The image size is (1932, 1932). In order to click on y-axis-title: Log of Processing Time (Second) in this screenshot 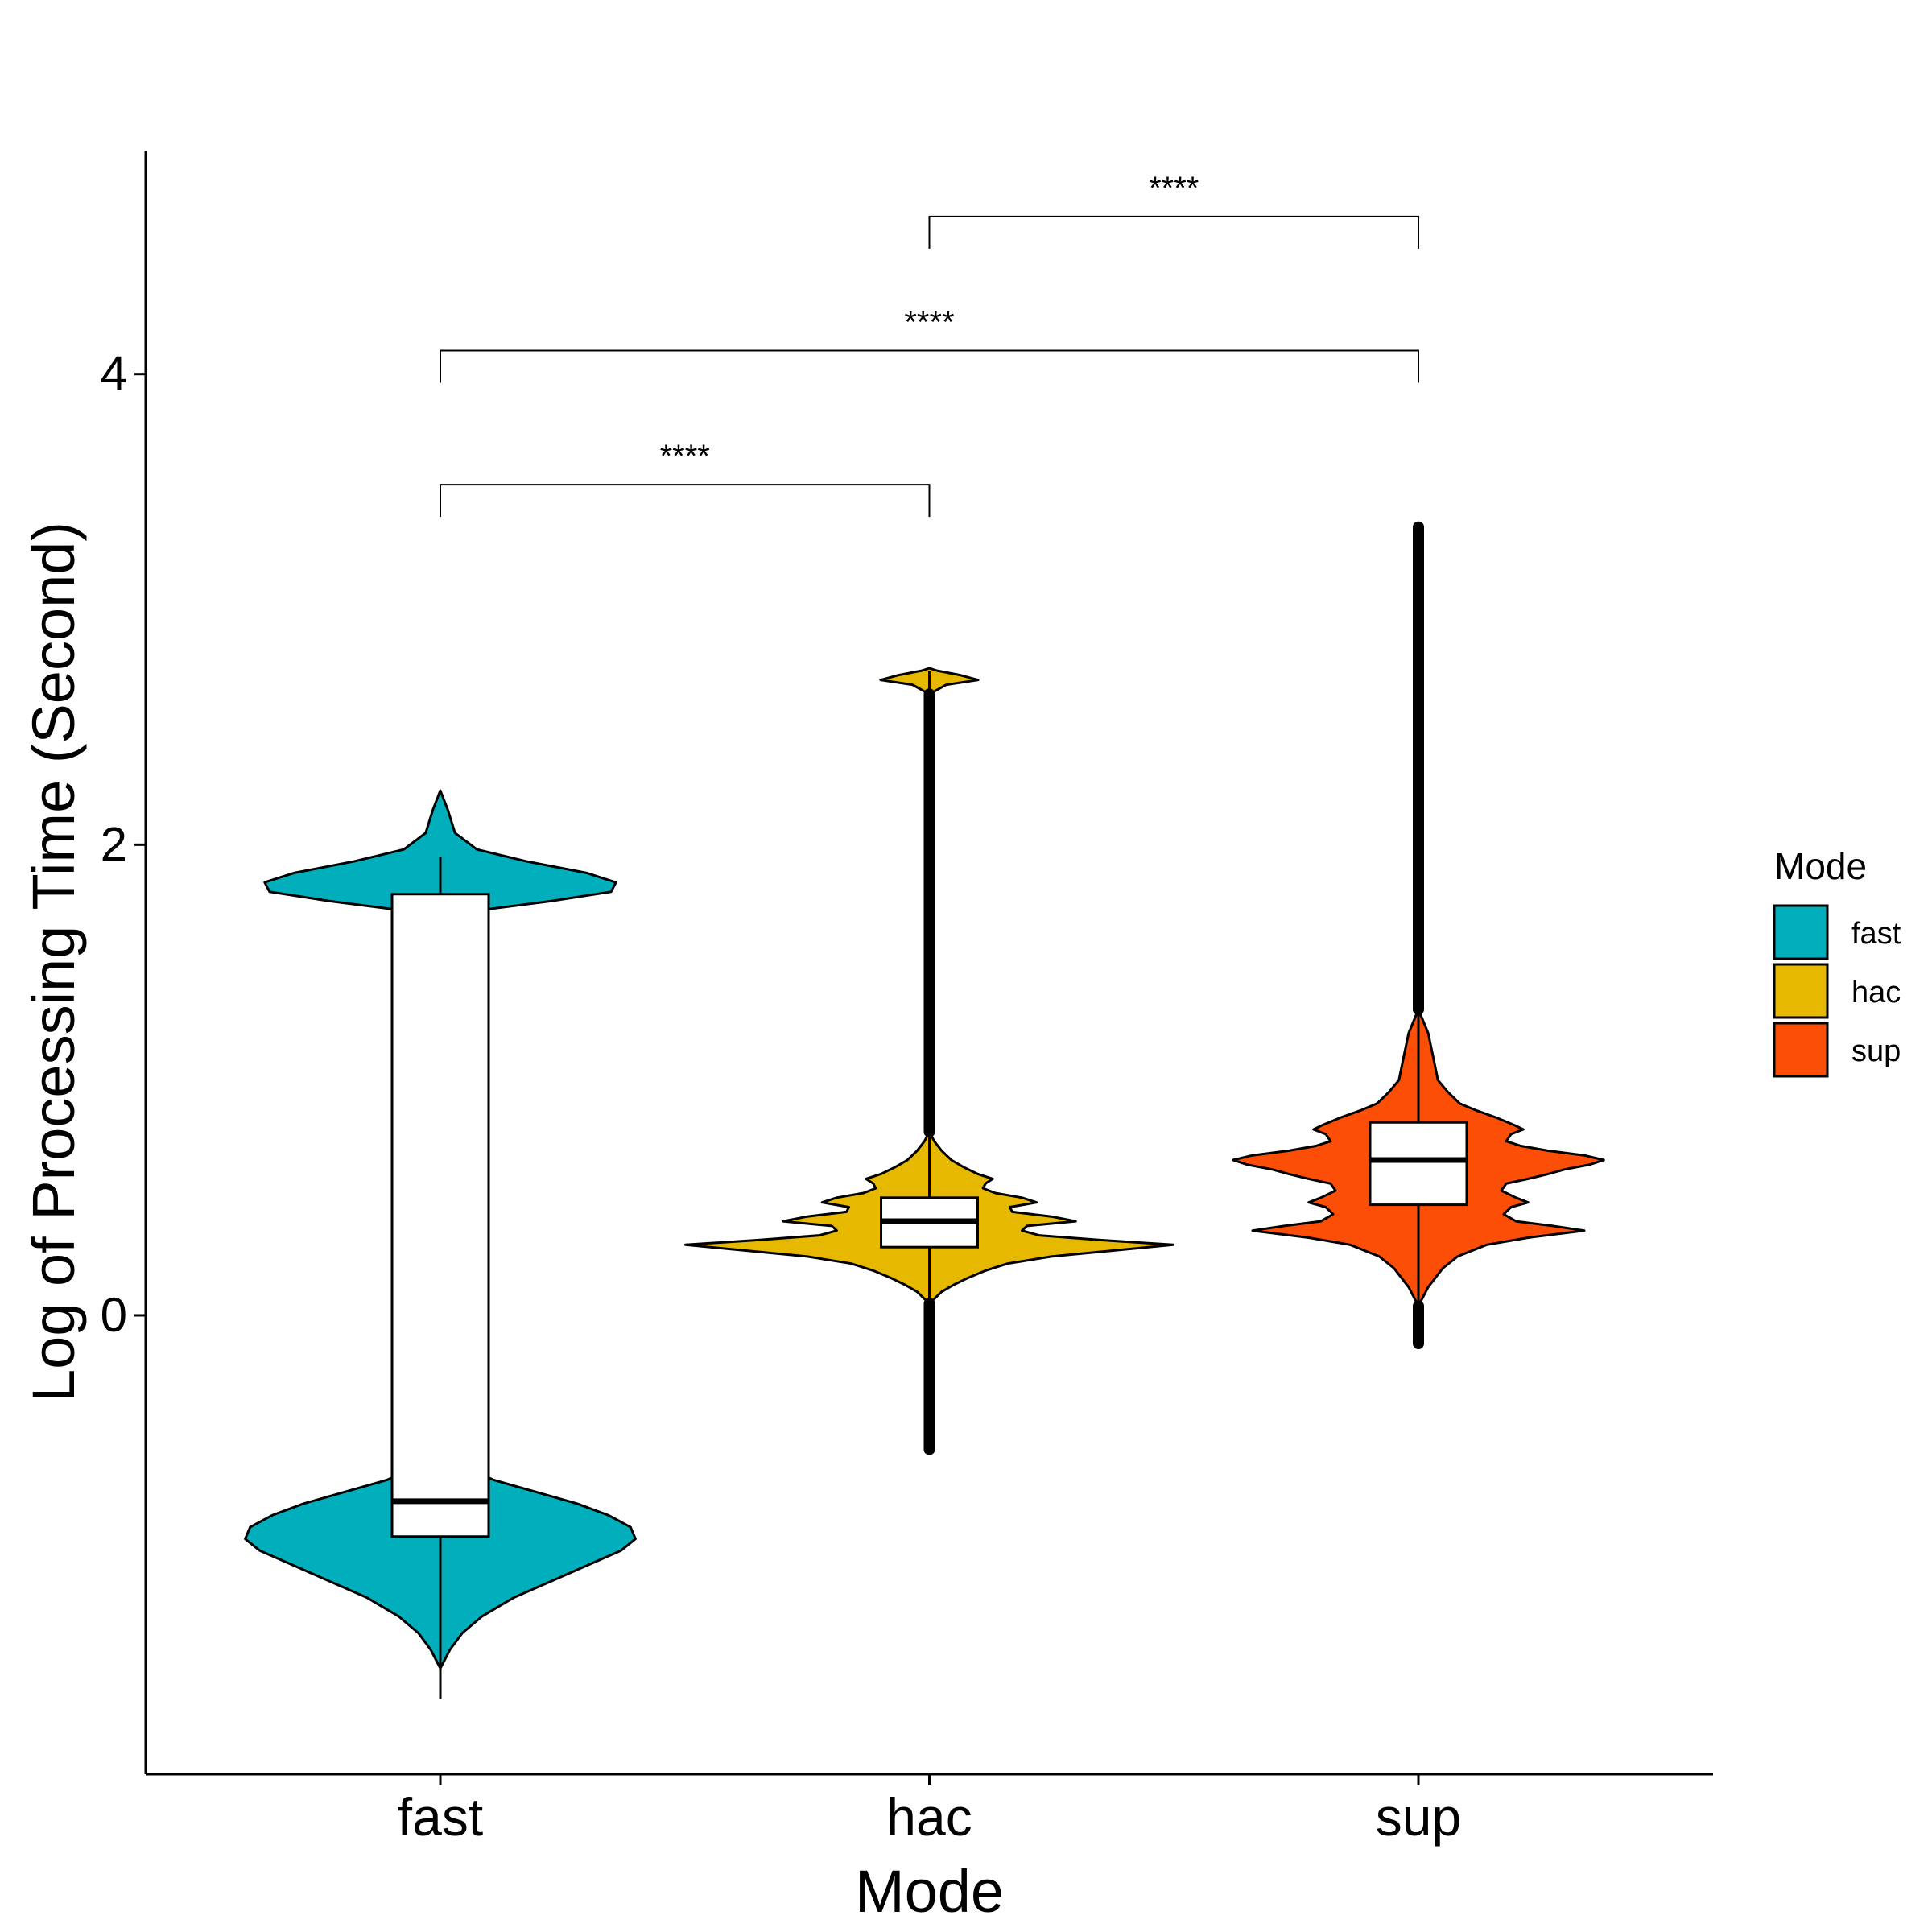, I will do `click(53, 962)`.